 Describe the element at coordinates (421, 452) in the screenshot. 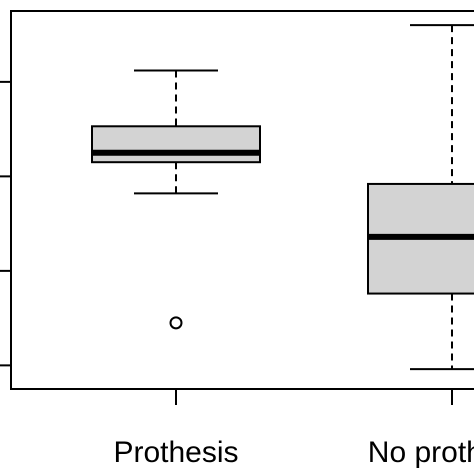

I see `x-tick-label: No prothesis` at that location.